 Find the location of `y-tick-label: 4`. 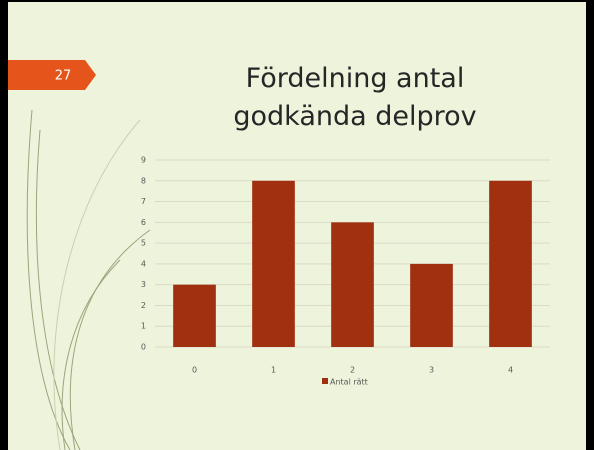

y-tick-label: 4 is located at coordinates (143, 263).